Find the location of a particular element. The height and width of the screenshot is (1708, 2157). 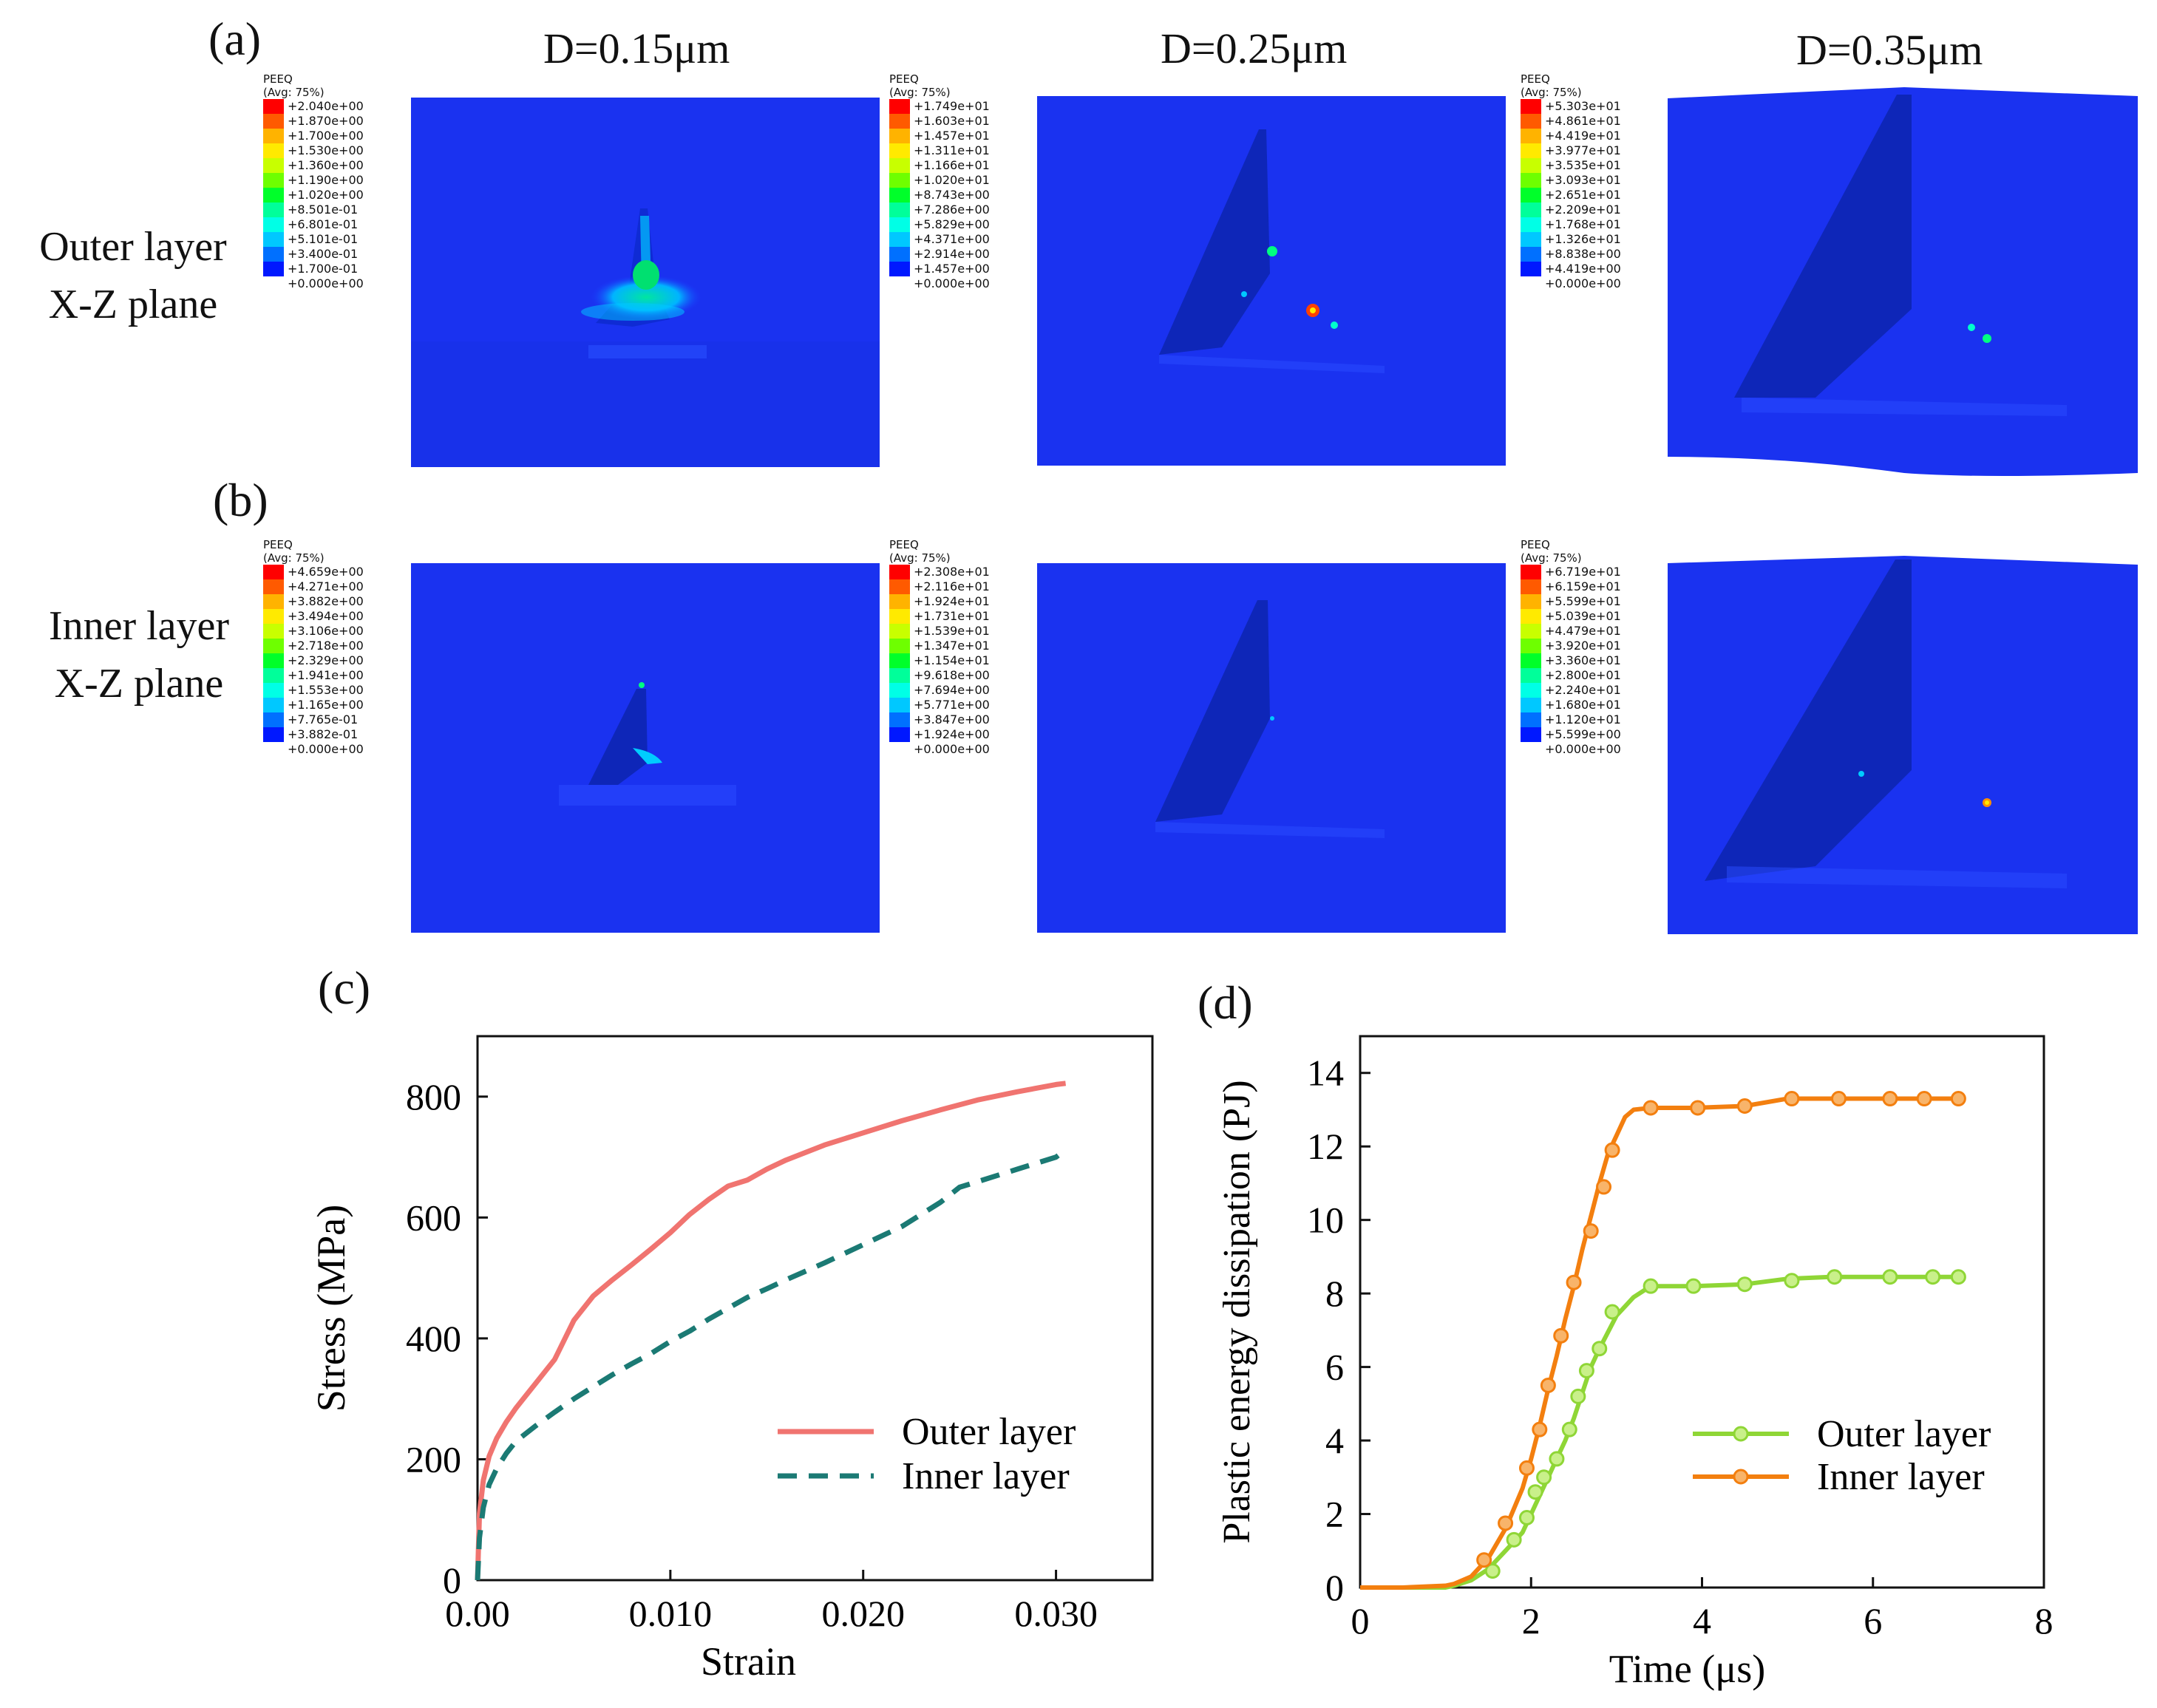

legend-row: +2.240e+01 is located at coordinates (1571, 690).